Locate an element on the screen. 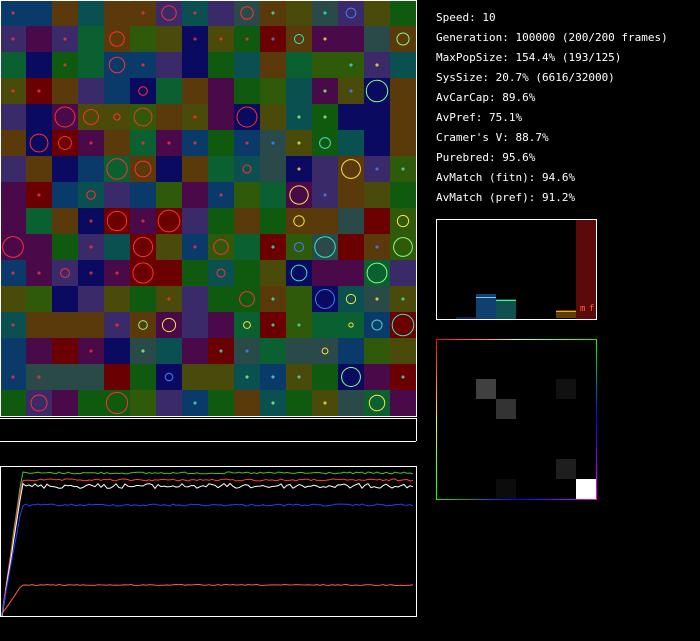 Image resolution: width=700 pixels, height=641 pixels. stat-line: Cramer's V: 88.7% is located at coordinates (492, 137).